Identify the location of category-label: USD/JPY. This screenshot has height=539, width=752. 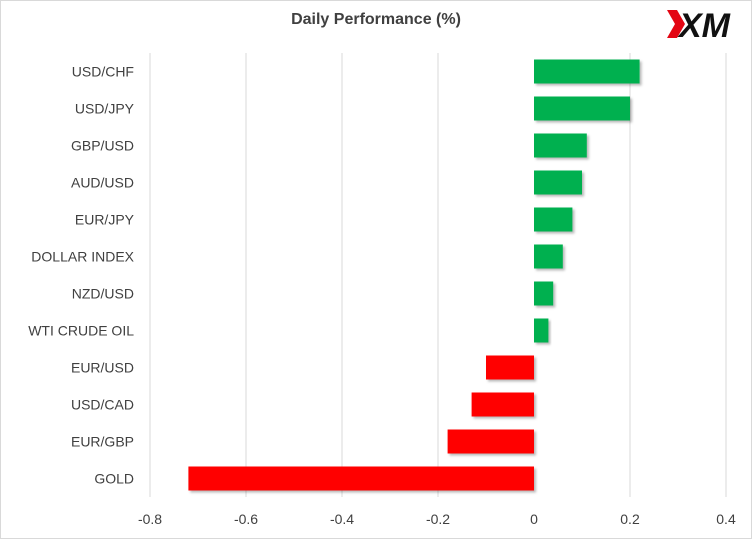
(105, 109).